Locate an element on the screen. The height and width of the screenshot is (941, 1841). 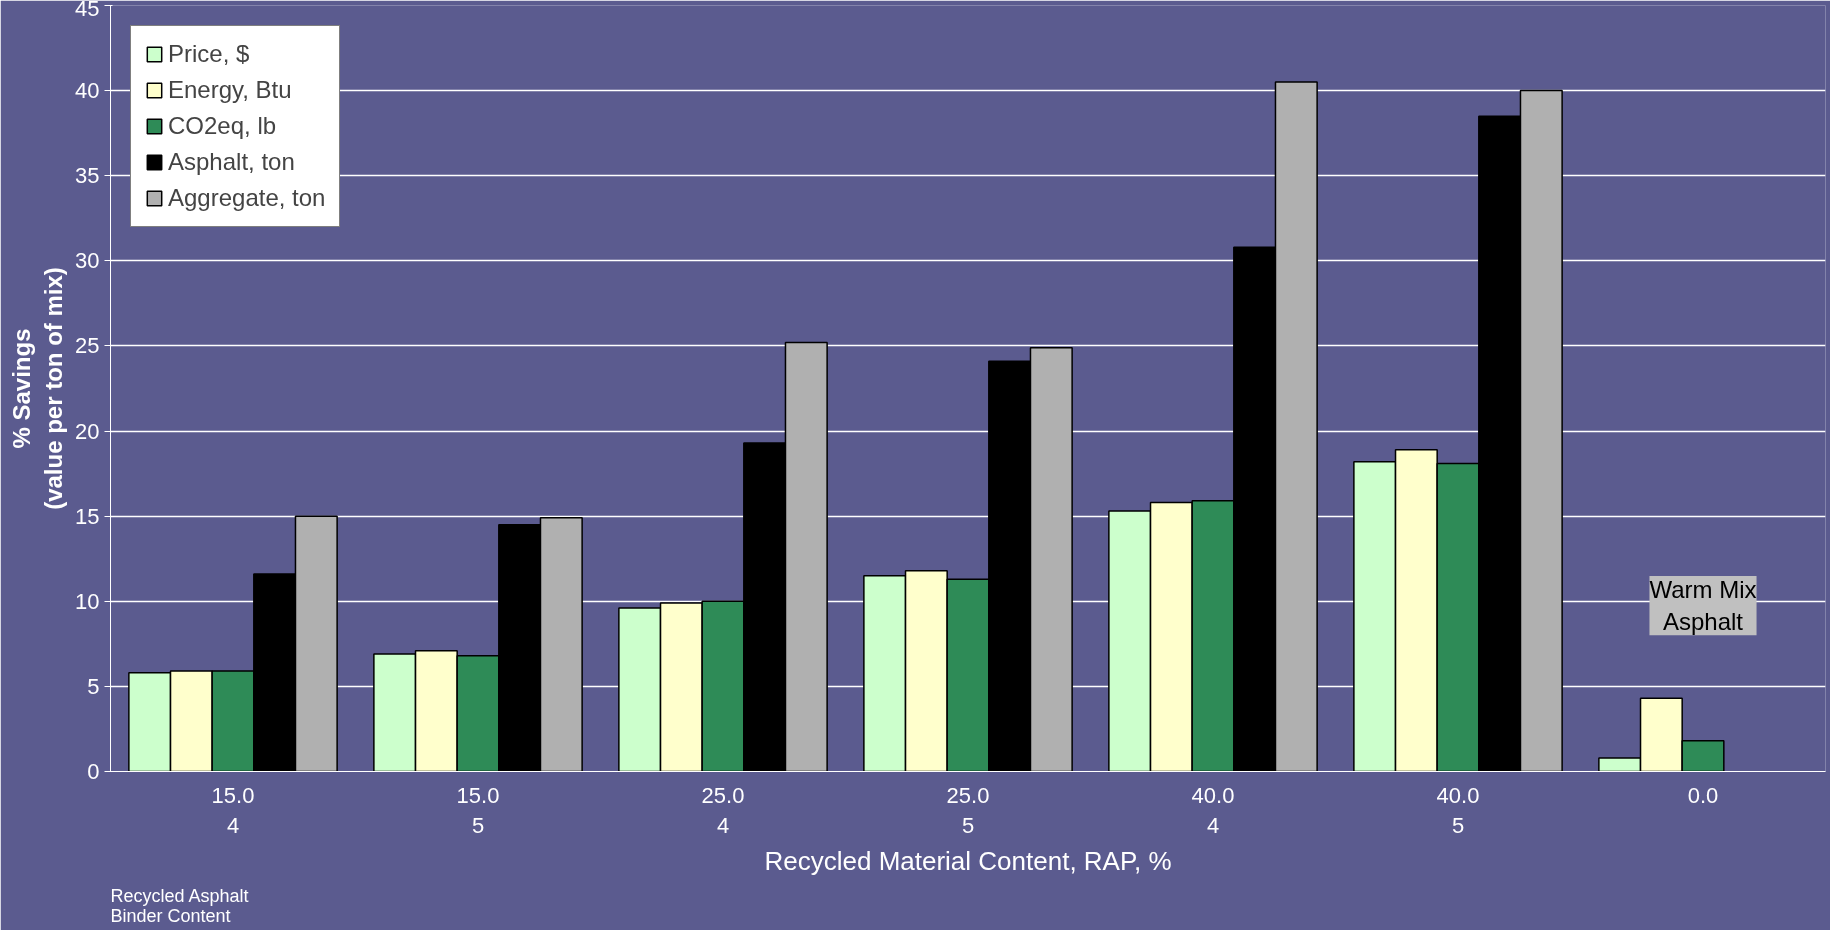
y-tick-label: 25 is located at coordinates (87, 346).